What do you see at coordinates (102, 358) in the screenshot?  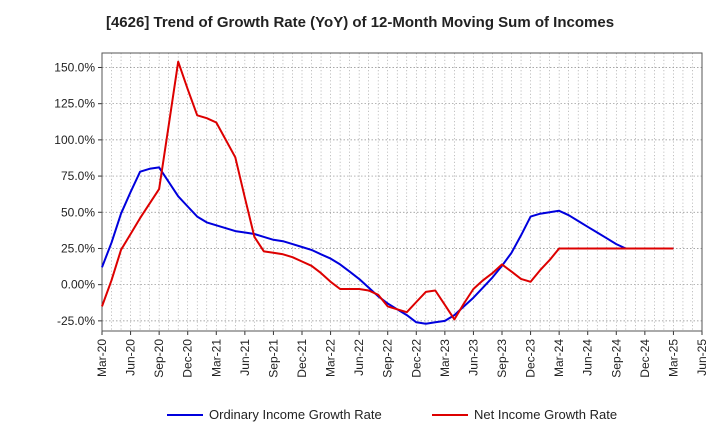 I see `x-tick-label: Mar-20` at bounding box center [102, 358].